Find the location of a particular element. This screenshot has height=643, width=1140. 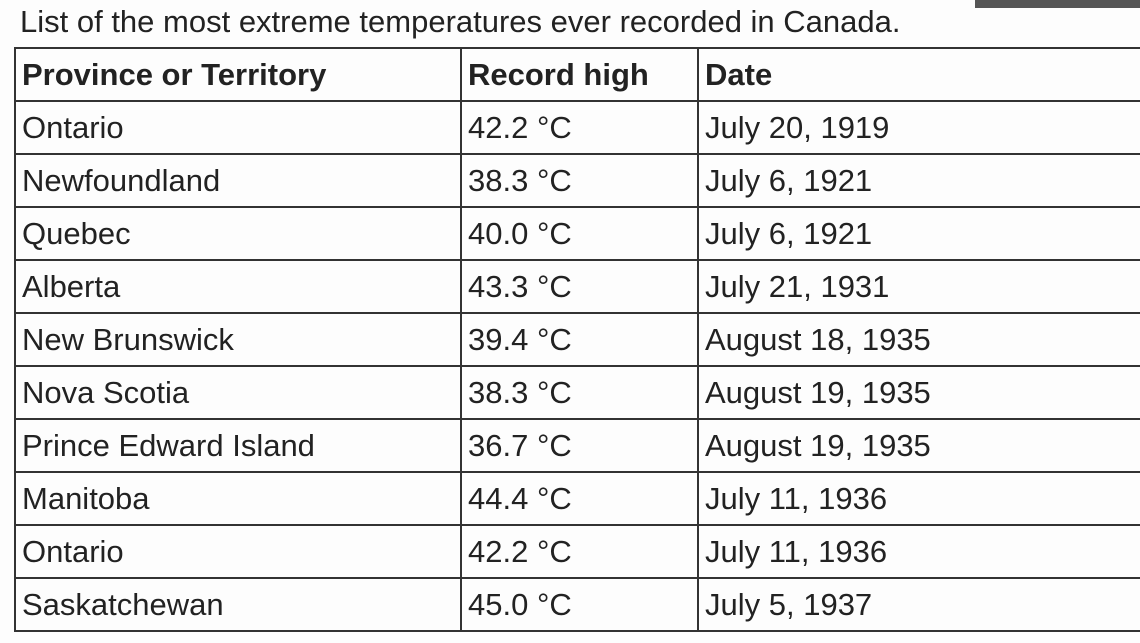

table-cell: 36.7 °C is located at coordinates (579, 445).